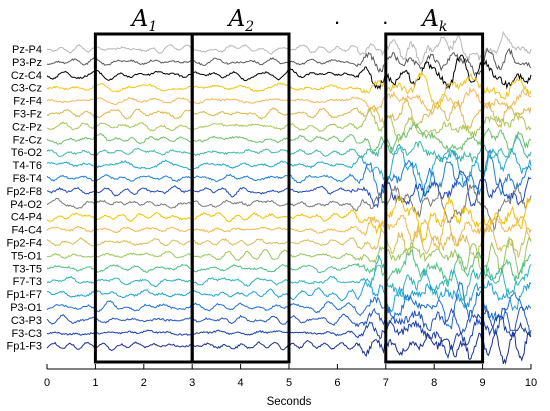 This screenshot has width=550, height=411. Describe the element at coordinates (26, 89) in the screenshot. I see `channel-label-c3-cz: C3-Cz` at that location.